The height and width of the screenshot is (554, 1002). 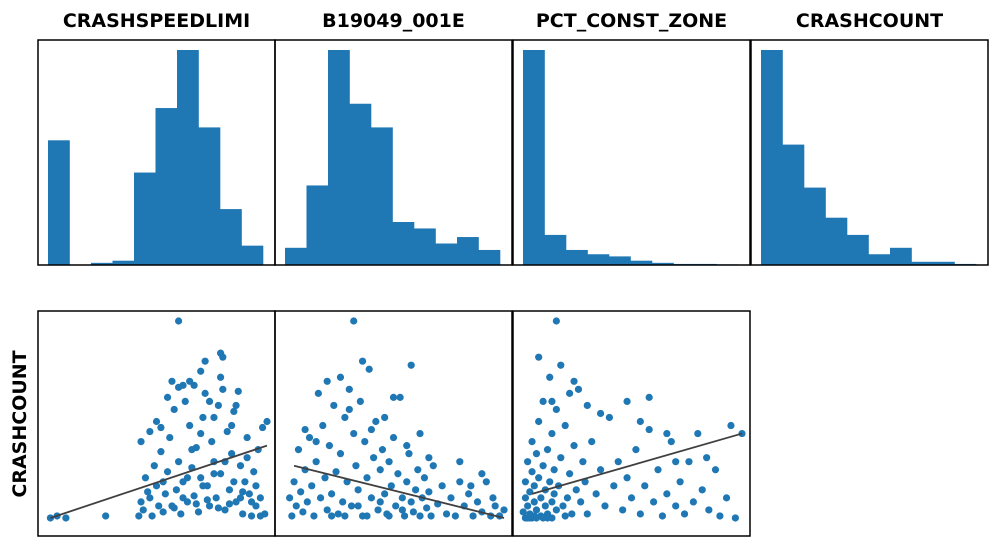 I want to click on column-title-3: CRASHCOUNT, so click(x=869, y=21).